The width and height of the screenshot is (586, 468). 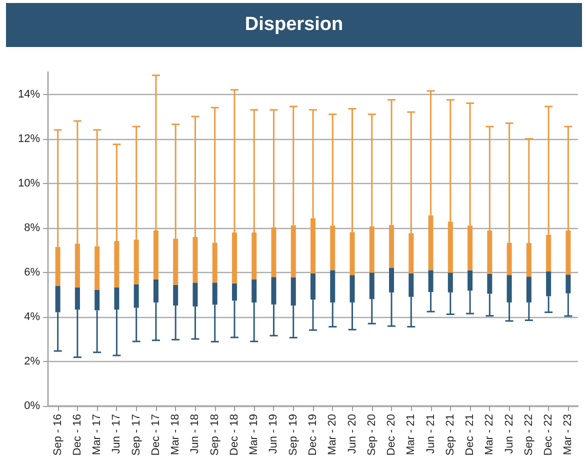 I want to click on x-tick-label: Sep - 22, so click(x=528, y=435).